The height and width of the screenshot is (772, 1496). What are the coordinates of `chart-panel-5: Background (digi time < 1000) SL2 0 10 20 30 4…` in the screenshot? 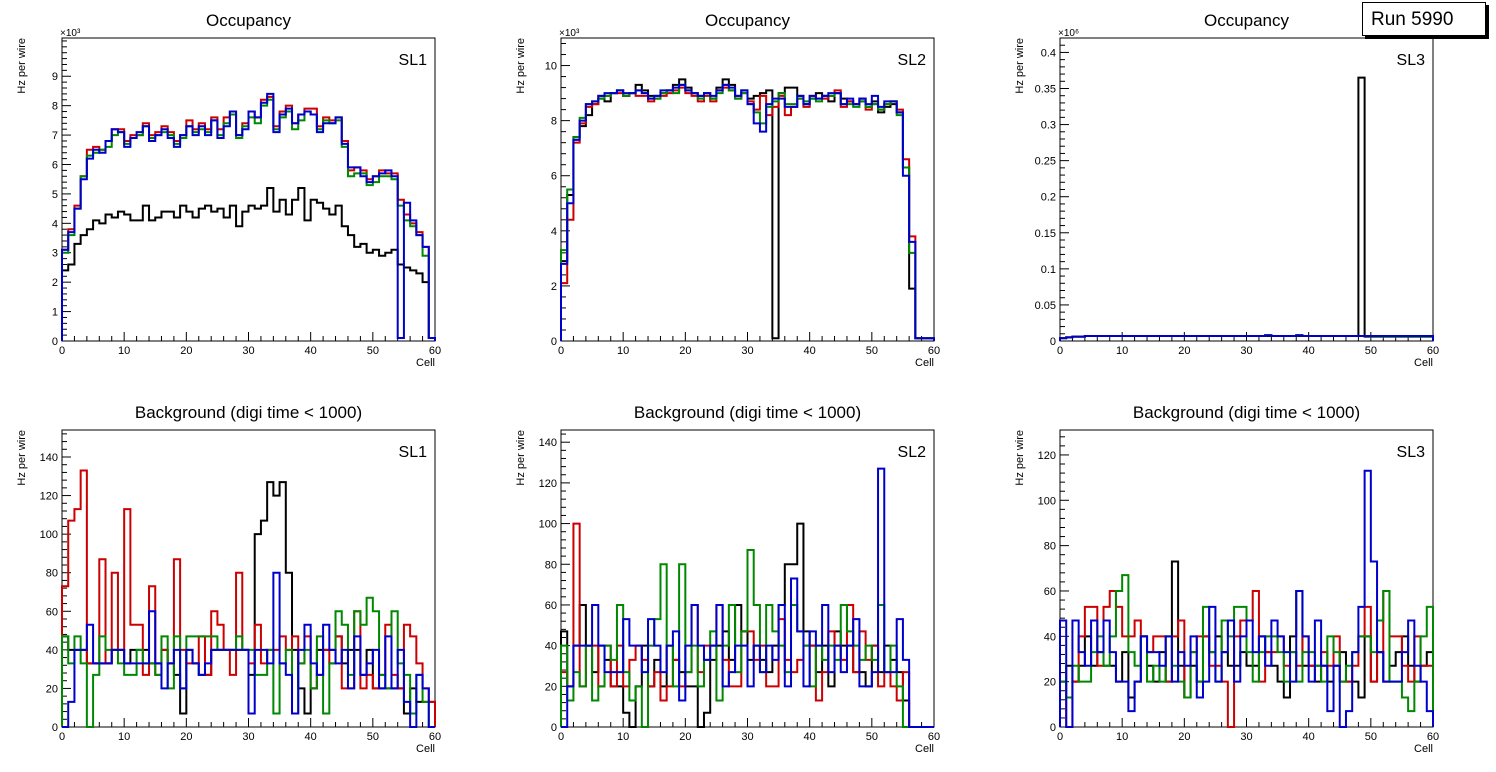 It's located at (727, 579).